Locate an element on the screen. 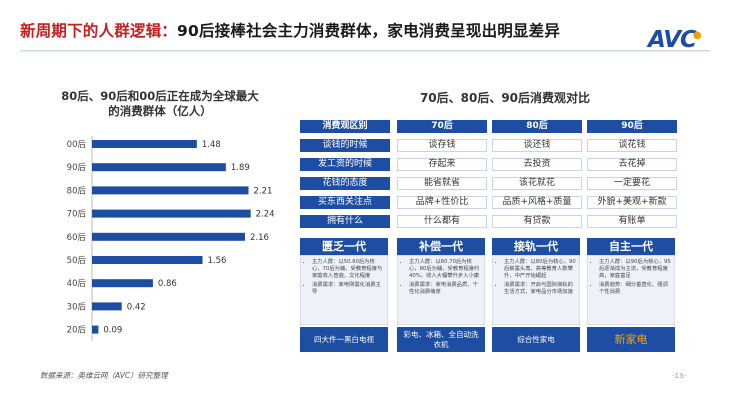 Image resolution: width=729 pixels, height=406 pixels. comparison-heading: 70后、80后、90后消费观对比 is located at coordinates (505, 98).